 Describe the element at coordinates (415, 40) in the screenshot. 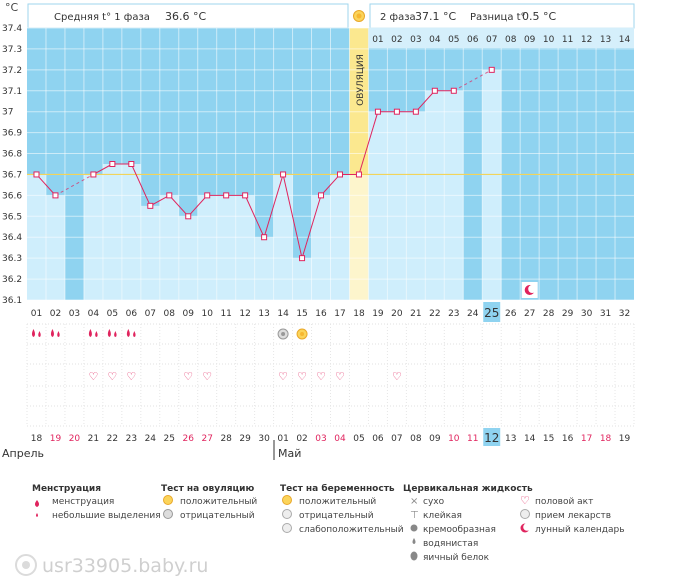

I see `dpo-03: 03` at that location.